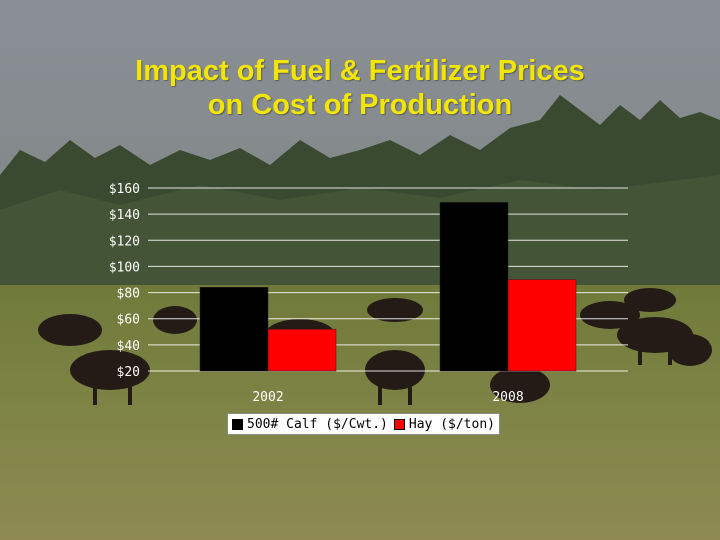  Describe the element at coordinates (317, 424) in the screenshot. I see `legend-label-calf: 500# Calf ($/Cwt.)` at that location.